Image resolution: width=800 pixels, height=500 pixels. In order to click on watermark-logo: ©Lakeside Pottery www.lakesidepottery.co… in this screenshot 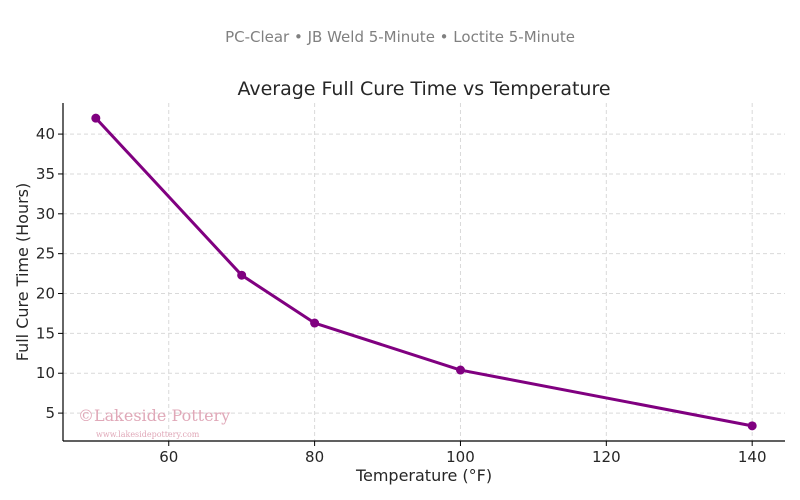, I will do `click(154, 422)`.